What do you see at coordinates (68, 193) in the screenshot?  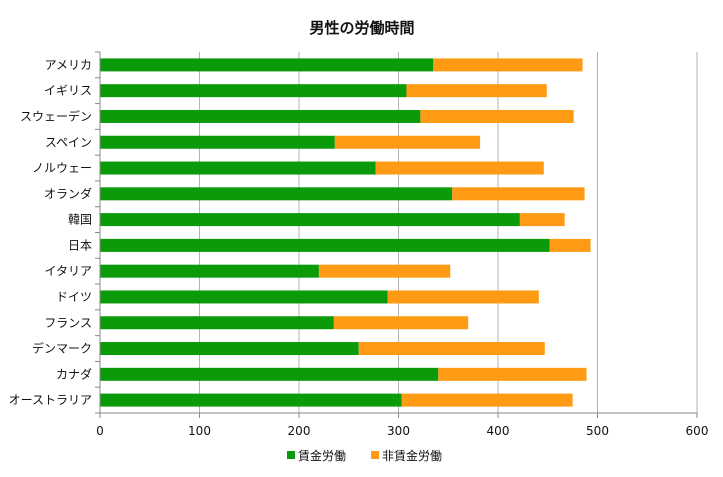 I see `category-label: オランダ` at bounding box center [68, 193].